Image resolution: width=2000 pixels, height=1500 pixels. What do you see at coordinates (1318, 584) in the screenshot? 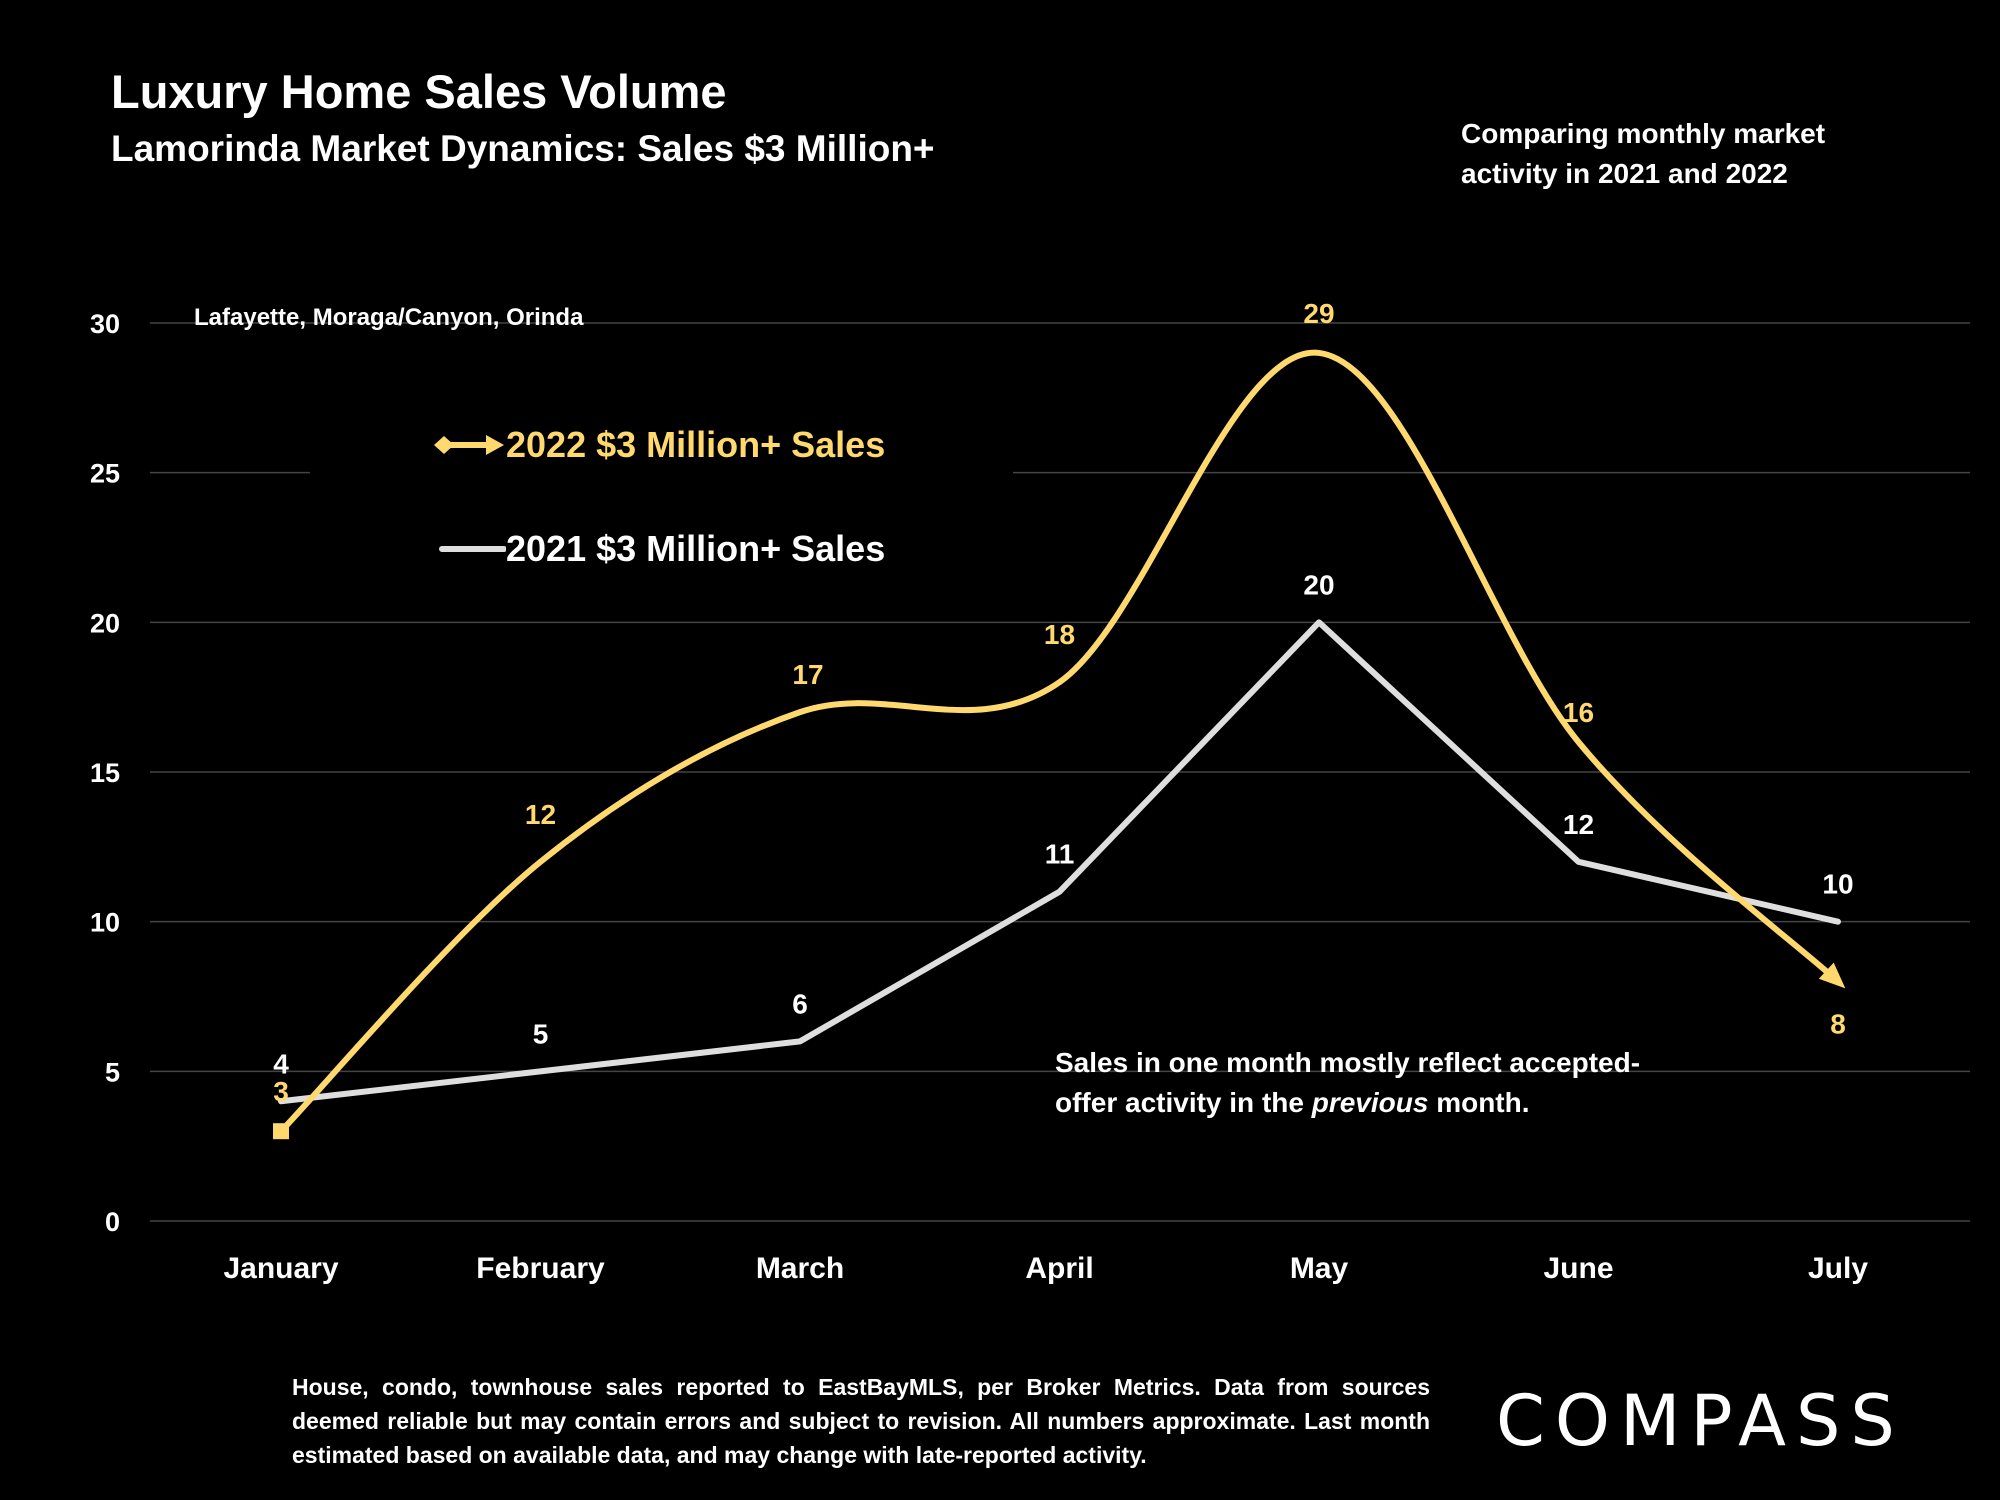
I see `data-label-2021: 20` at bounding box center [1318, 584].